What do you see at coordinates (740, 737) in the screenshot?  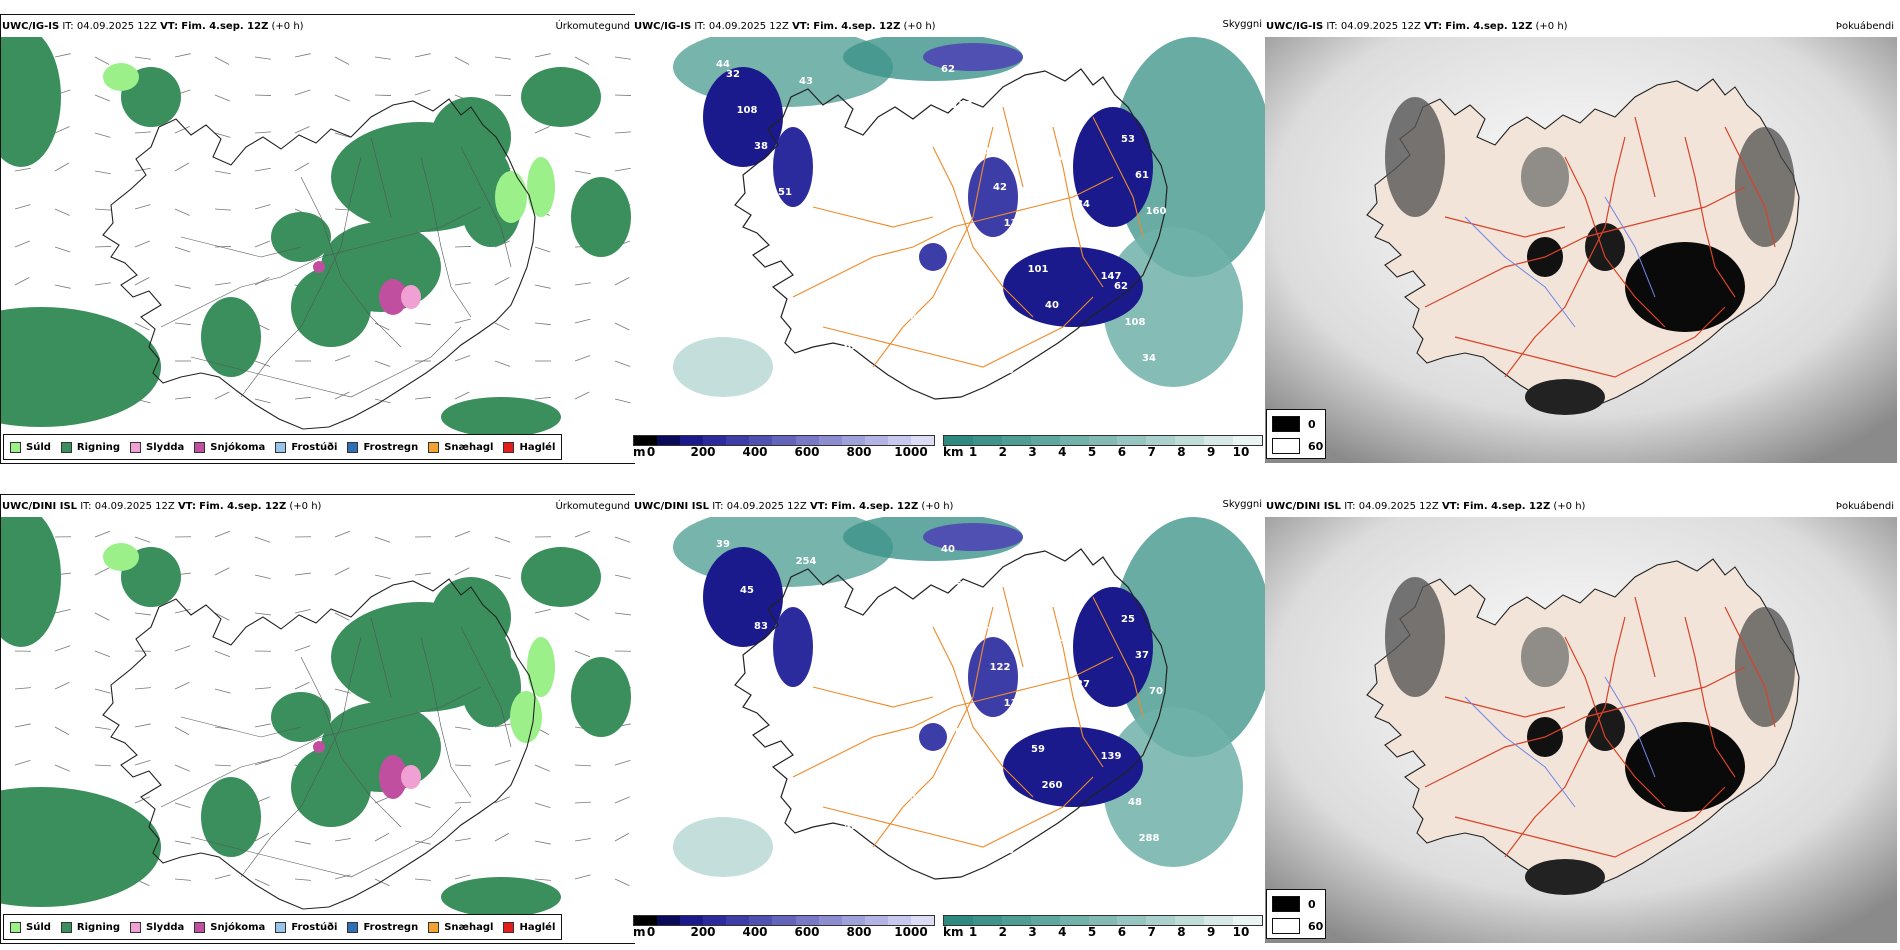 I see `cloud-base-label: 35` at bounding box center [740, 737].